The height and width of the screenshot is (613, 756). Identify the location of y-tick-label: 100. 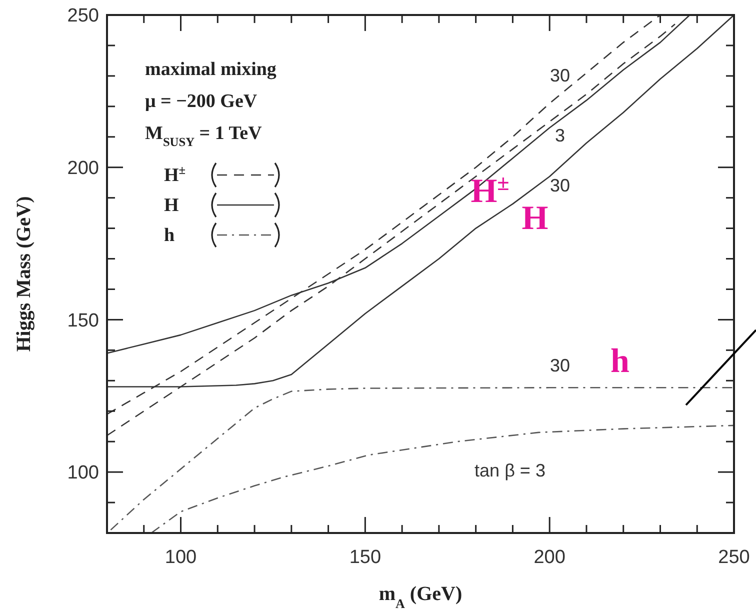
(83, 473).